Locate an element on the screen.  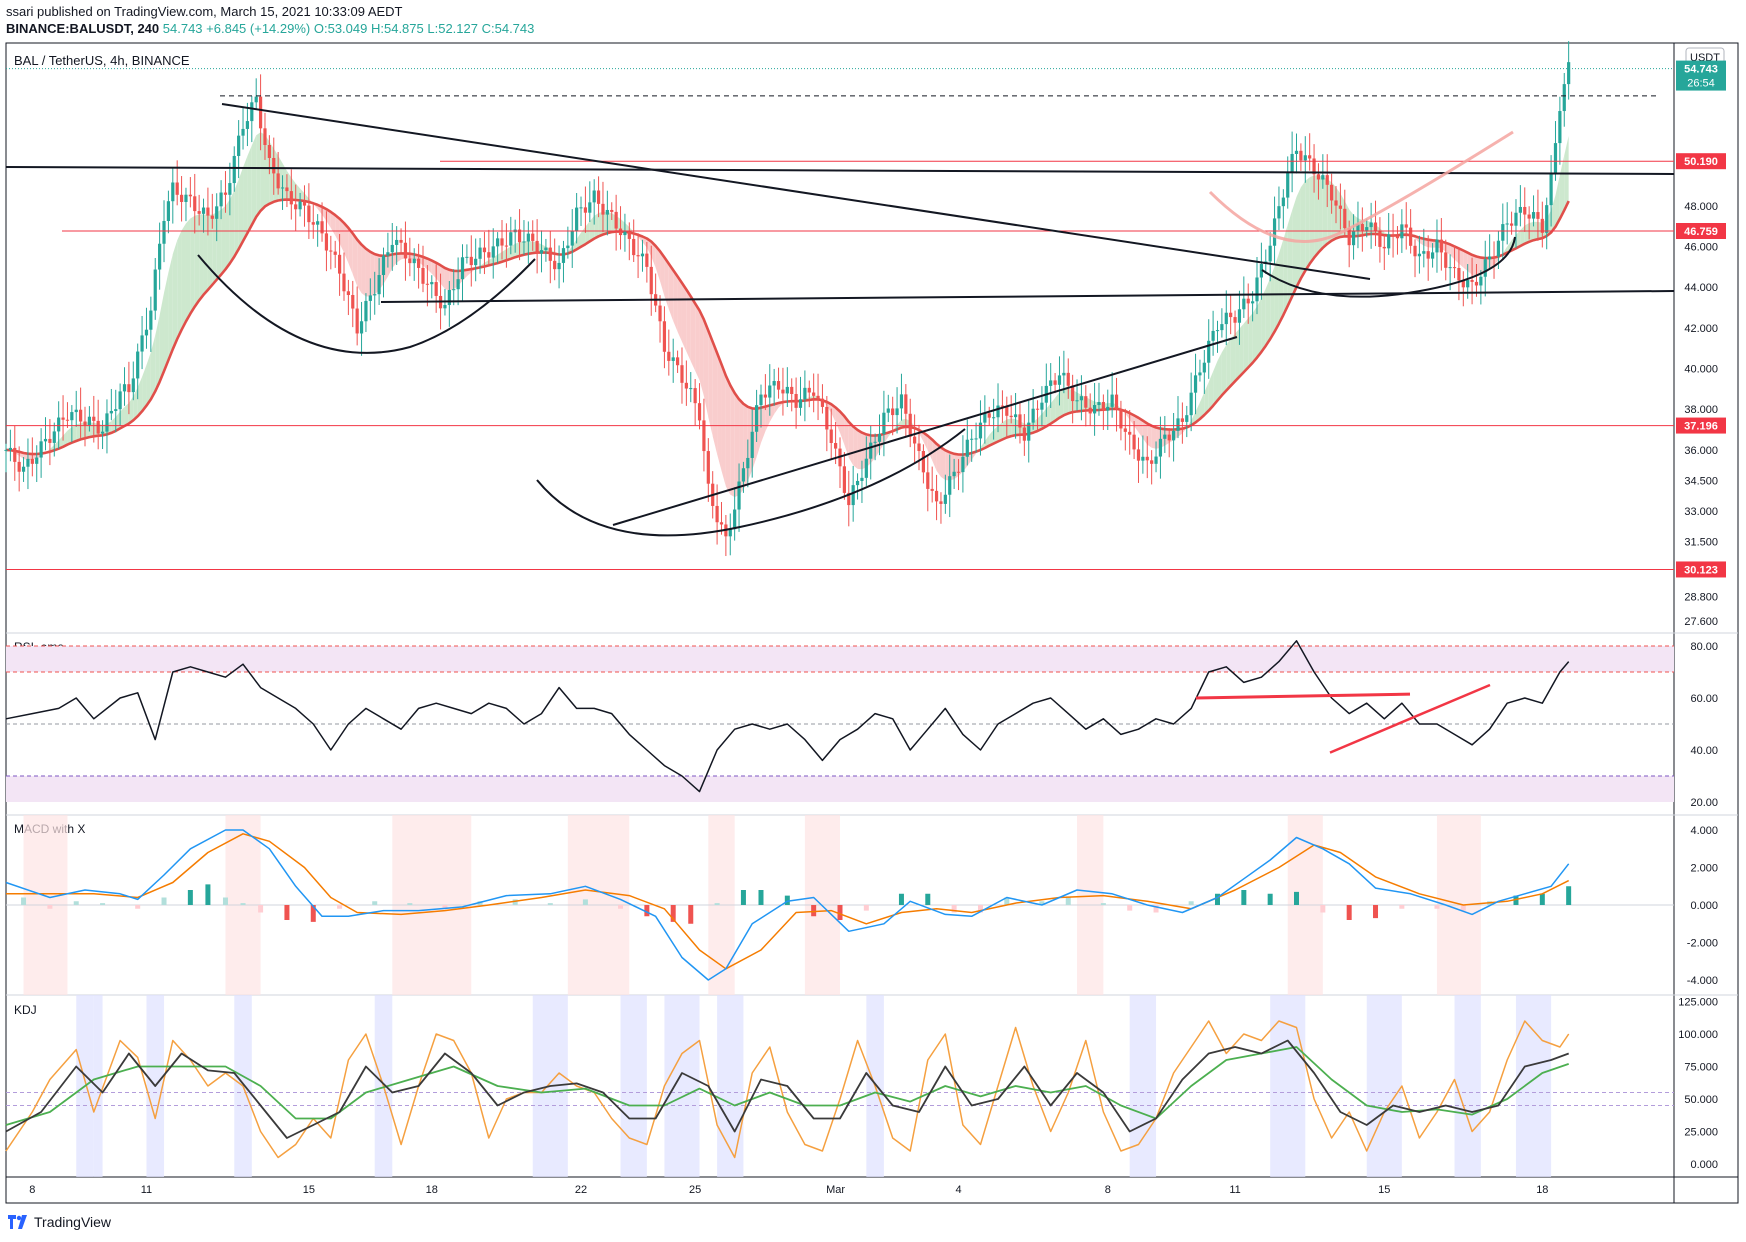
price-axis-tick: 44.000 is located at coordinates (1701, 288).